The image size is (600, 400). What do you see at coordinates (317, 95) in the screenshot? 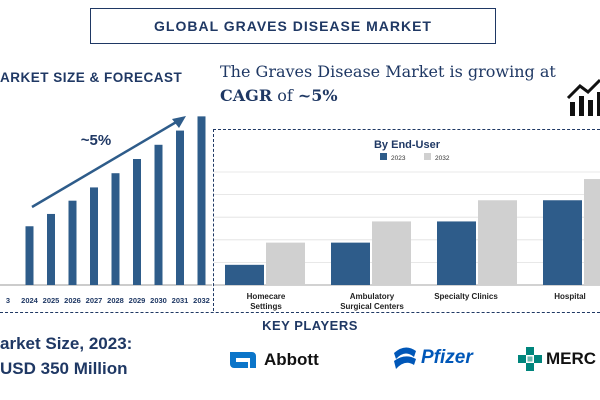
I see `cagr-value: ~5%` at bounding box center [317, 95].